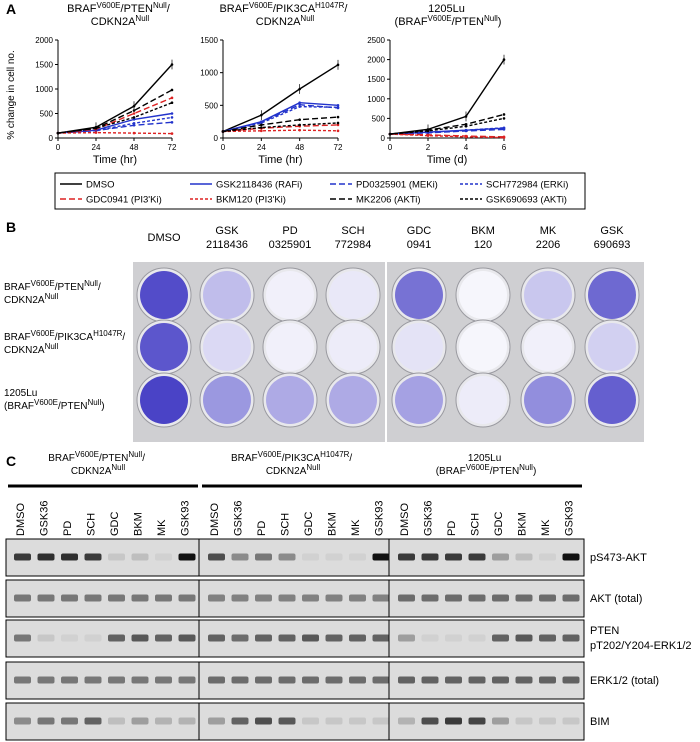 The height and width of the screenshot is (742, 700). Describe the element at coordinates (11, 95) in the screenshot. I see `y-axis-label: % change in cell no.` at that location.